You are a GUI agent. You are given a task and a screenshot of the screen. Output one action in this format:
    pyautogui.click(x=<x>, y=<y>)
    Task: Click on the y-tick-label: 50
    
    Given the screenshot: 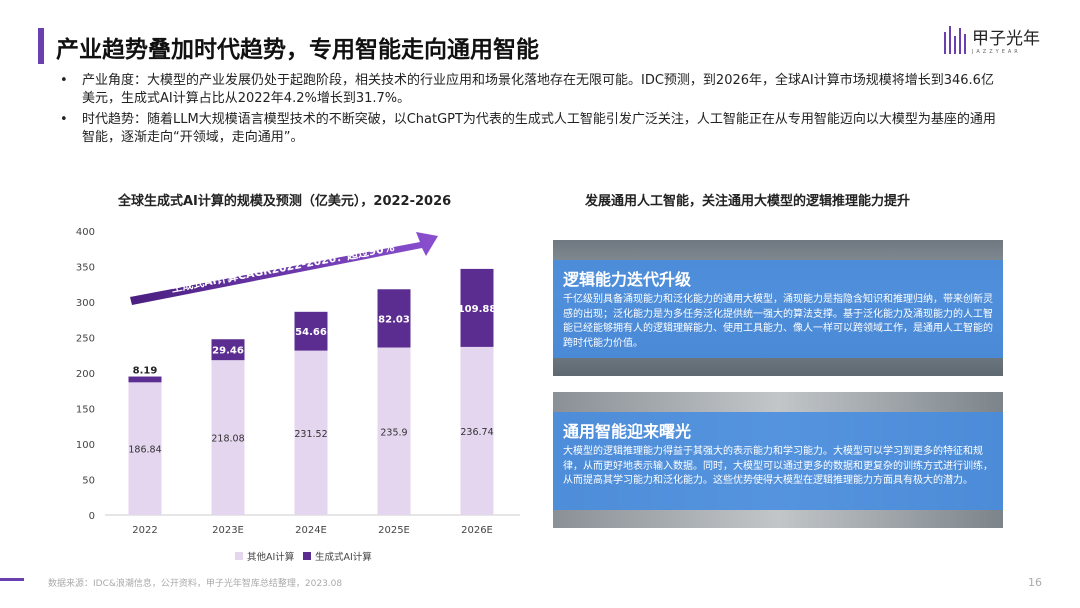 What is the action you would take?
    pyautogui.click(x=88, y=481)
    